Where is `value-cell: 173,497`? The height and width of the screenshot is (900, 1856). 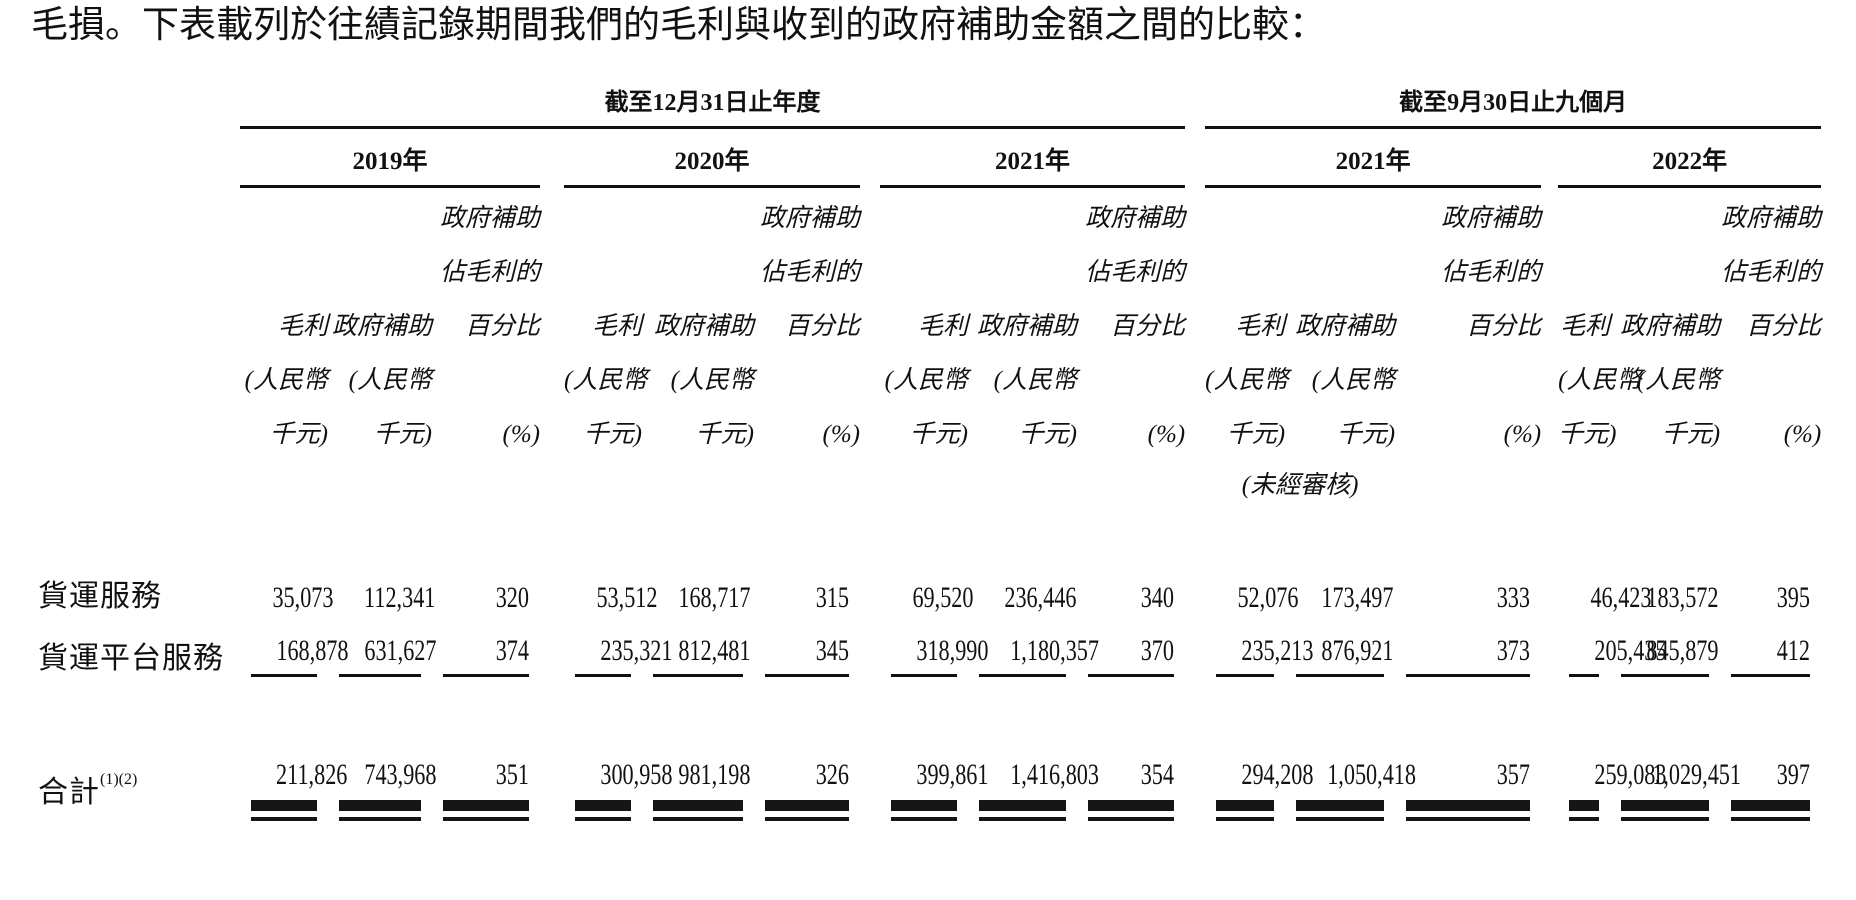 value-cell: 173,497 is located at coordinates (1357, 597).